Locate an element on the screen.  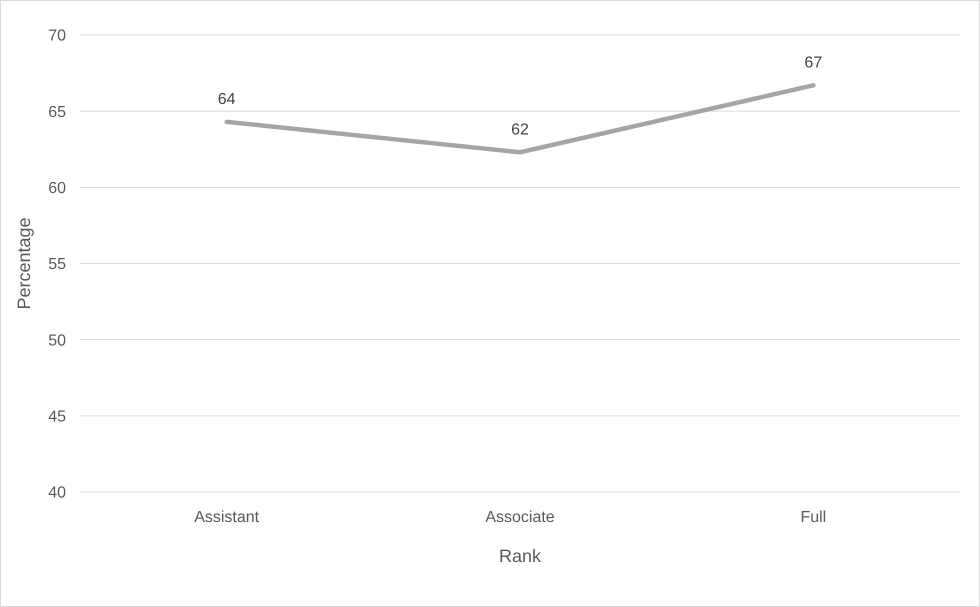
y-tick-label: 65 is located at coordinates (57, 112).